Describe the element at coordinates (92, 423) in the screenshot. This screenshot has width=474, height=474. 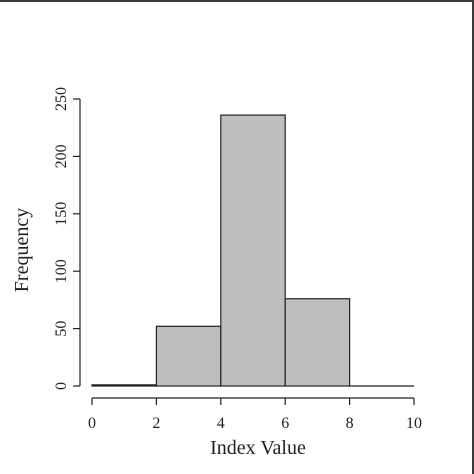
I see `x-tick-label: 0` at that location.